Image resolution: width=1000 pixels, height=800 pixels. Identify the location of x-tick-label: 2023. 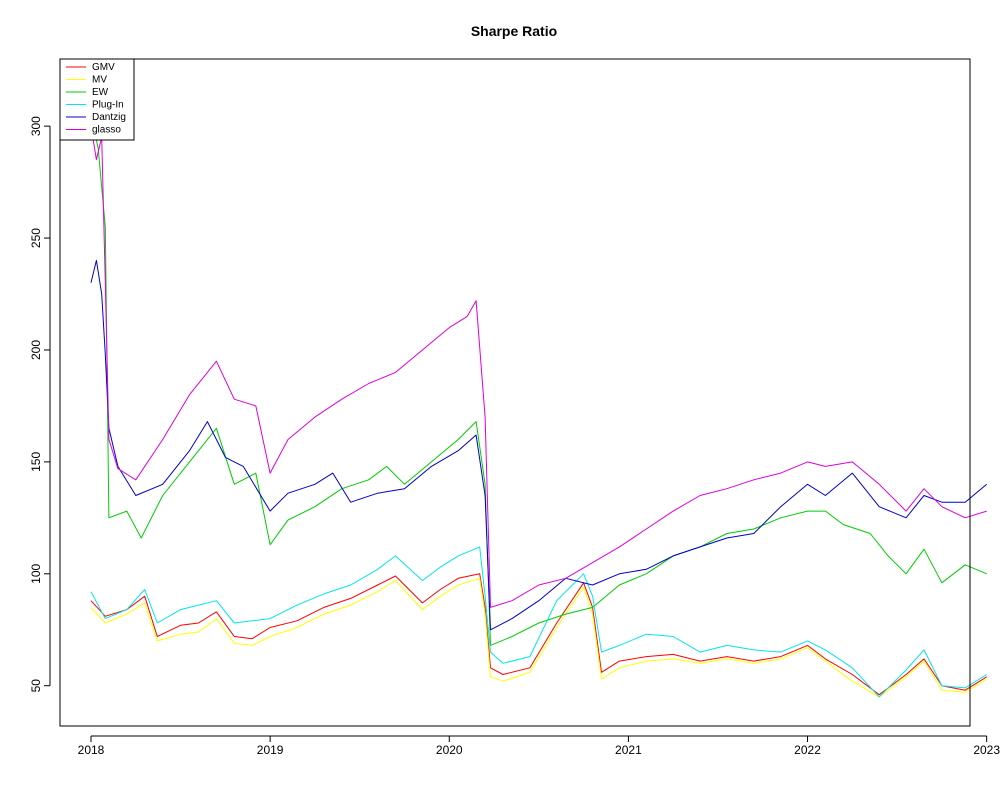
(986, 750).